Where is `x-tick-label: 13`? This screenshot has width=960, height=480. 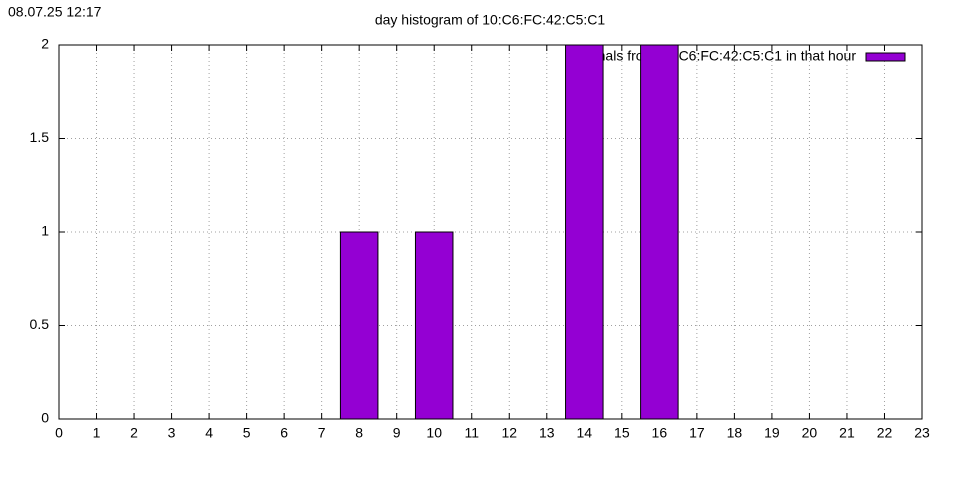 x-tick-label: 13 is located at coordinates (547, 433).